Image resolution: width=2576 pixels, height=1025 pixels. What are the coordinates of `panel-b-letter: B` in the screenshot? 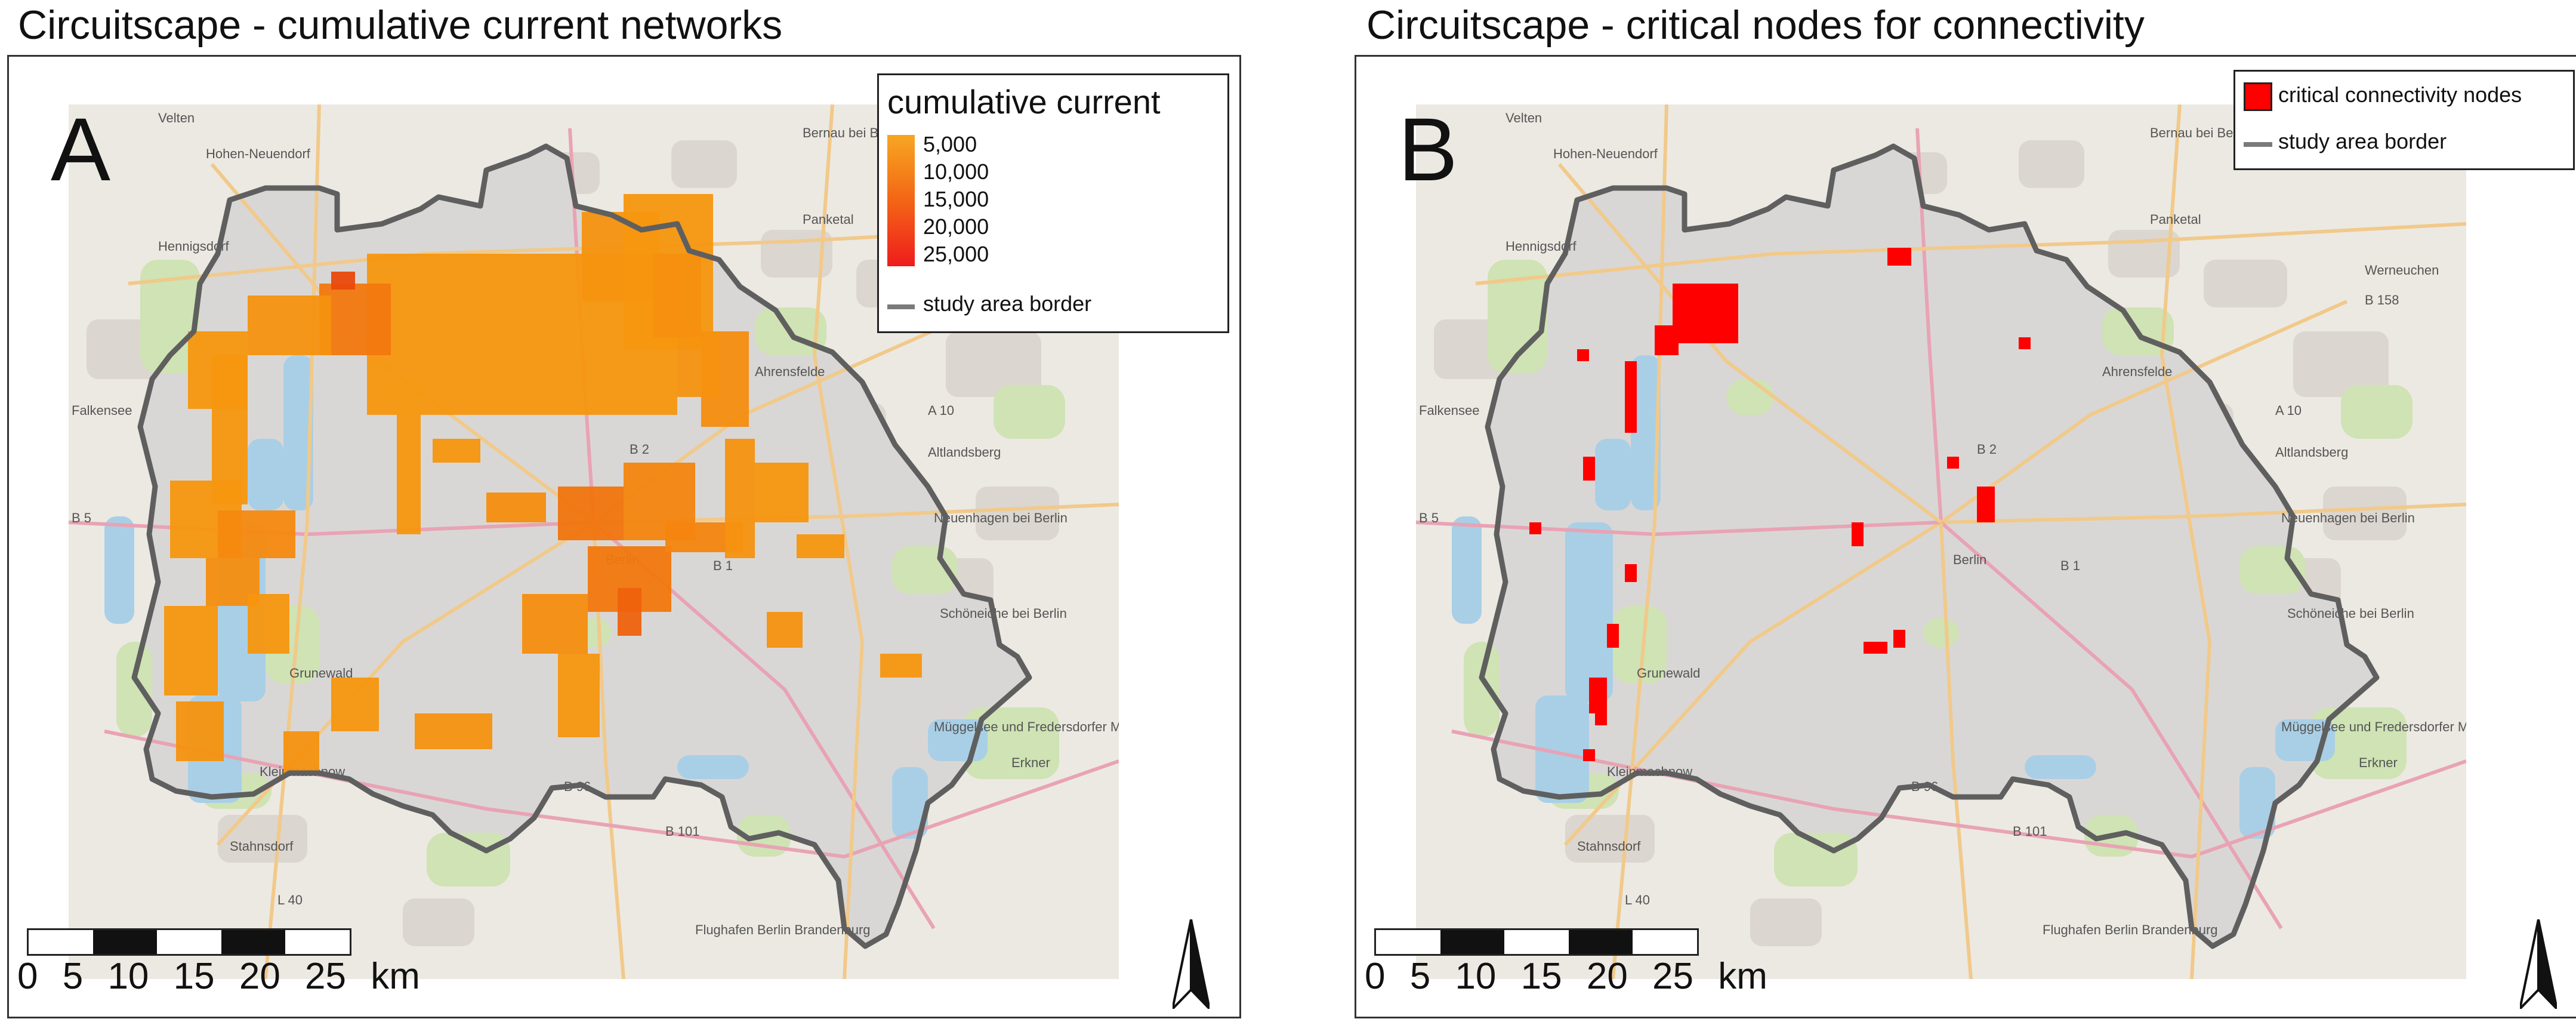 It's located at (1428, 149).